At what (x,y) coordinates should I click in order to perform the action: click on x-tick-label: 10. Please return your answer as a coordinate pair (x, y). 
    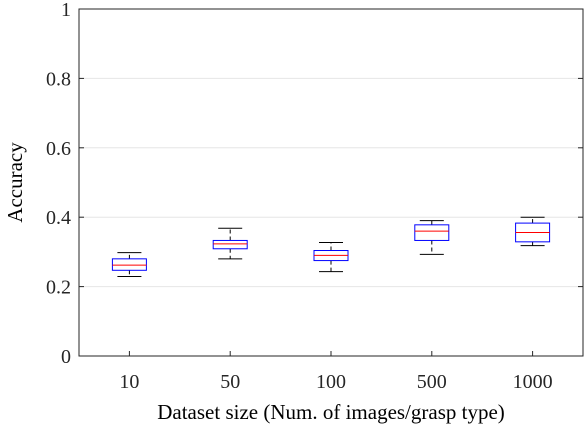
    Looking at the image, I should click on (129, 382).